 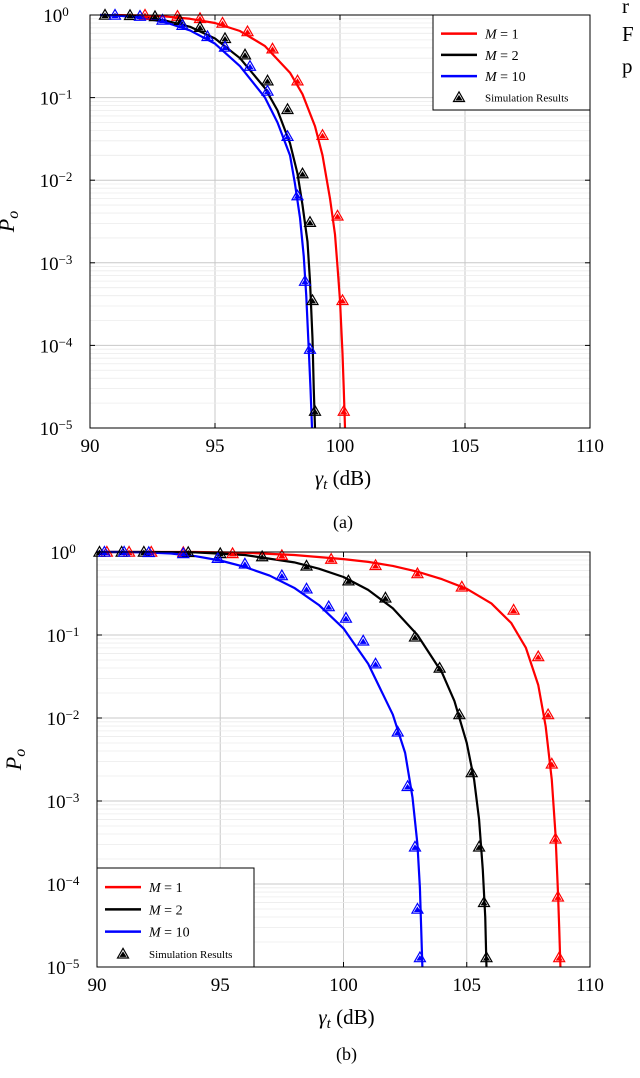 What do you see at coordinates (165, 910) in the screenshot?
I see `legend-label: M = 2` at bounding box center [165, 910].